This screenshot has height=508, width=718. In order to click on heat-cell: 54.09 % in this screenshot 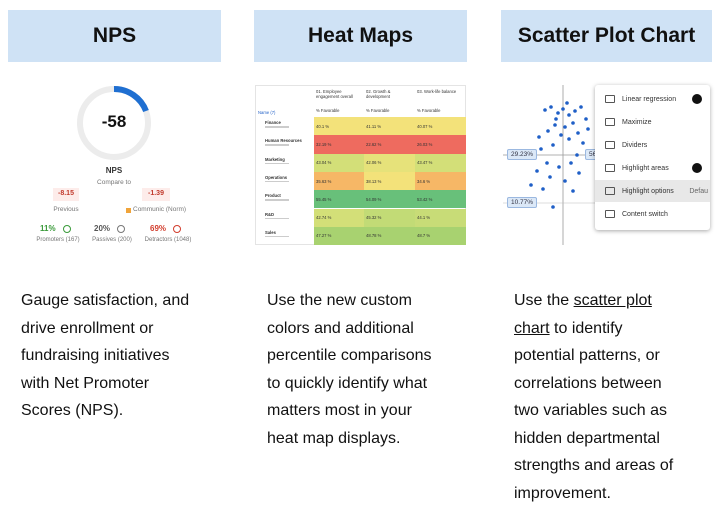, I will do `click(389, 199)`.